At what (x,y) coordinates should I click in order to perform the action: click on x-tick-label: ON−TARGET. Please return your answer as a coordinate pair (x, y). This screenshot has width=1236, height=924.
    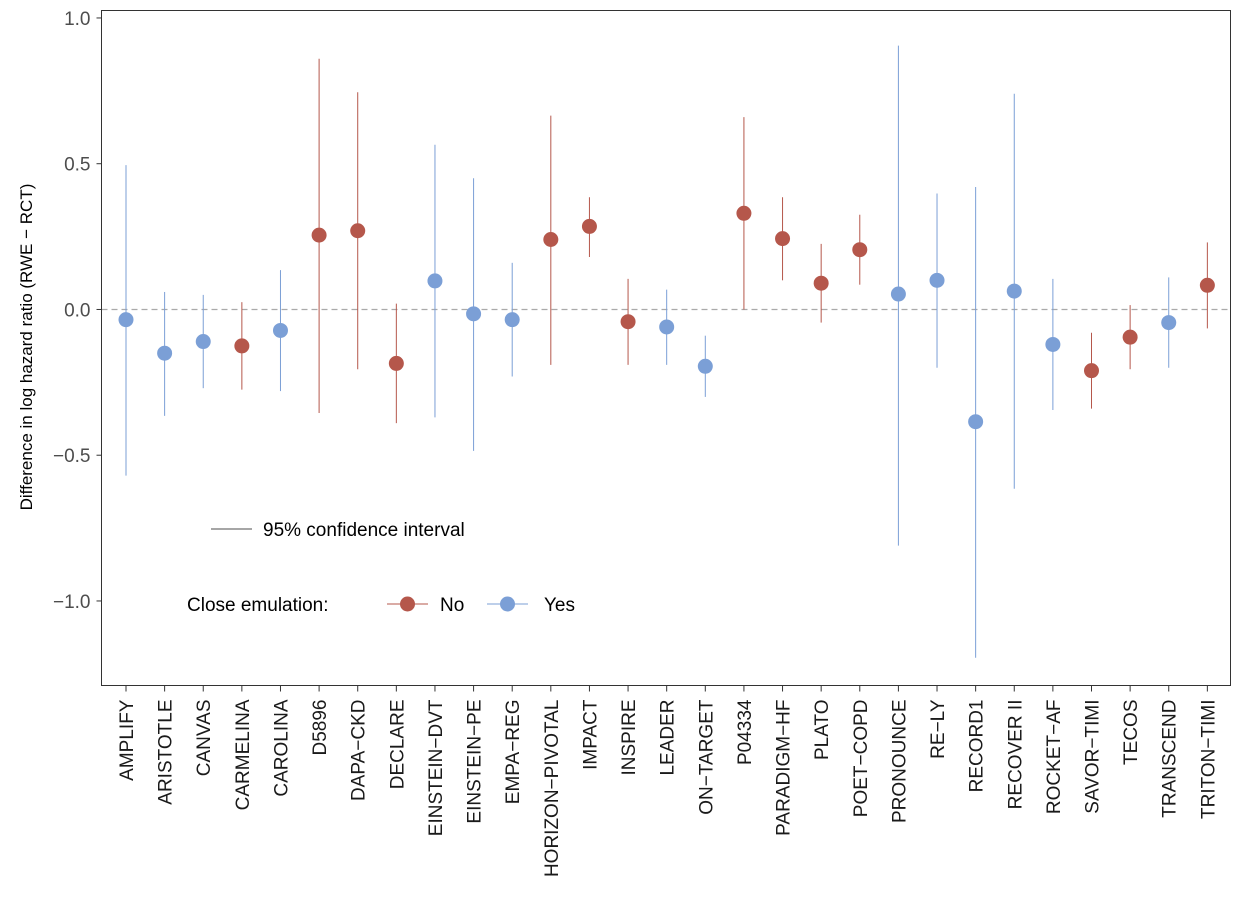
    Looking at the image, I should click on (706, 757).